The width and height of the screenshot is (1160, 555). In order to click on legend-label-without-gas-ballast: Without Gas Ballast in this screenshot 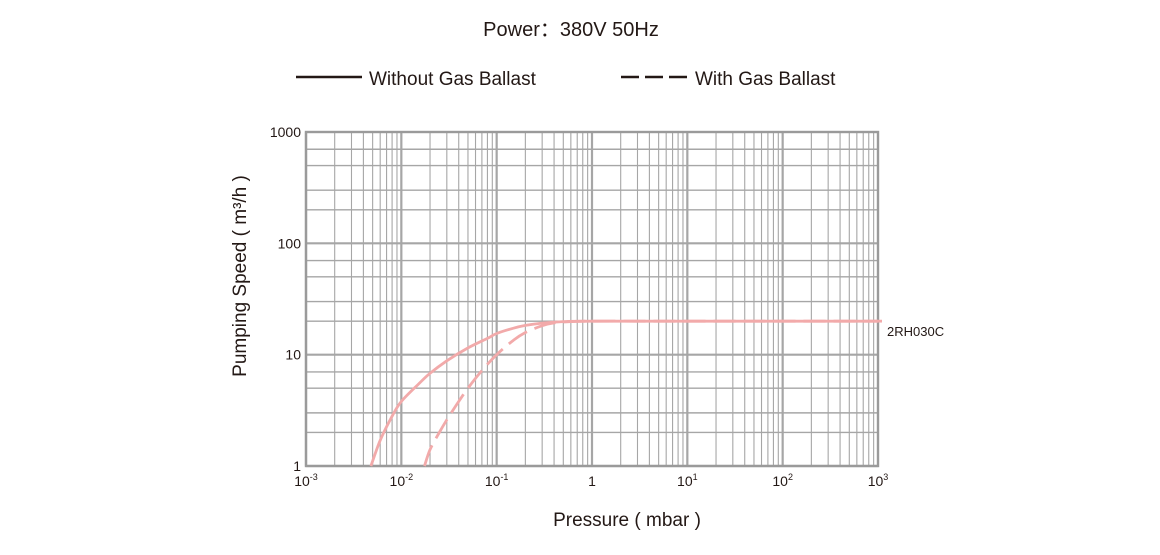, I will do `click(453, 79)`.